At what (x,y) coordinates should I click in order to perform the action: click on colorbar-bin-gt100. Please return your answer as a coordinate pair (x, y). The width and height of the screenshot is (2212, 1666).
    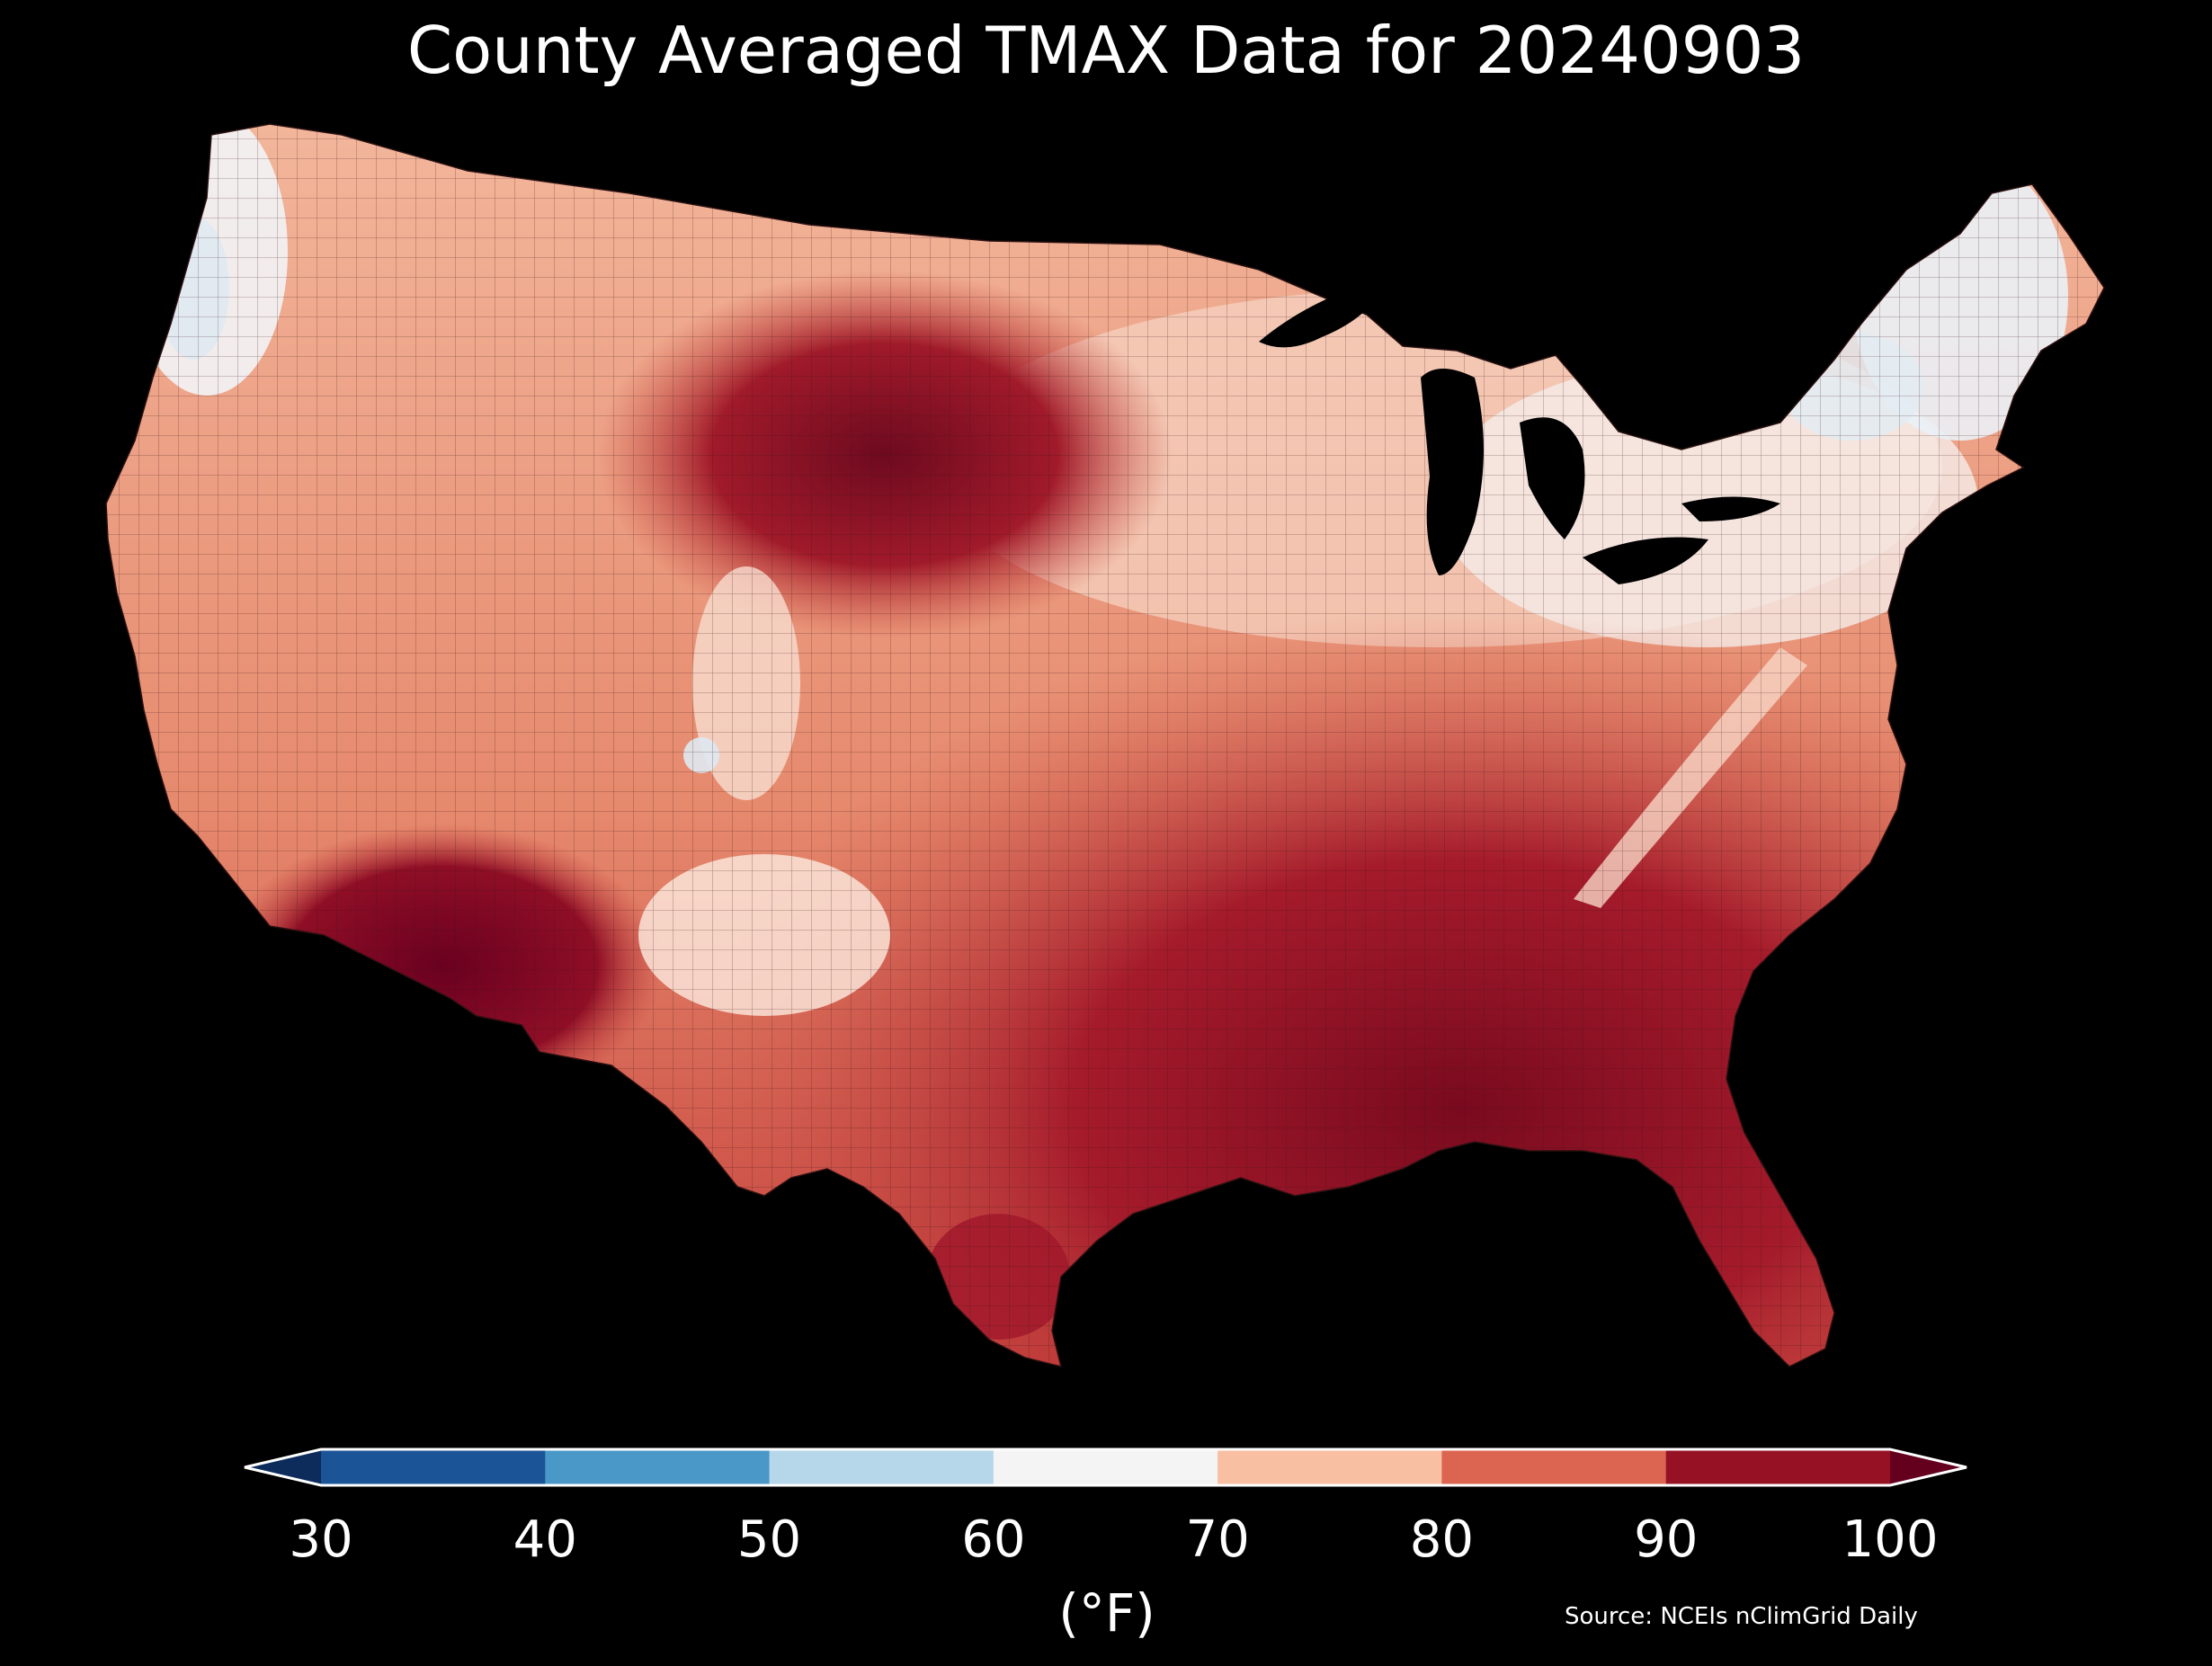
    Looking at the image, I should click on (1928, 1467).